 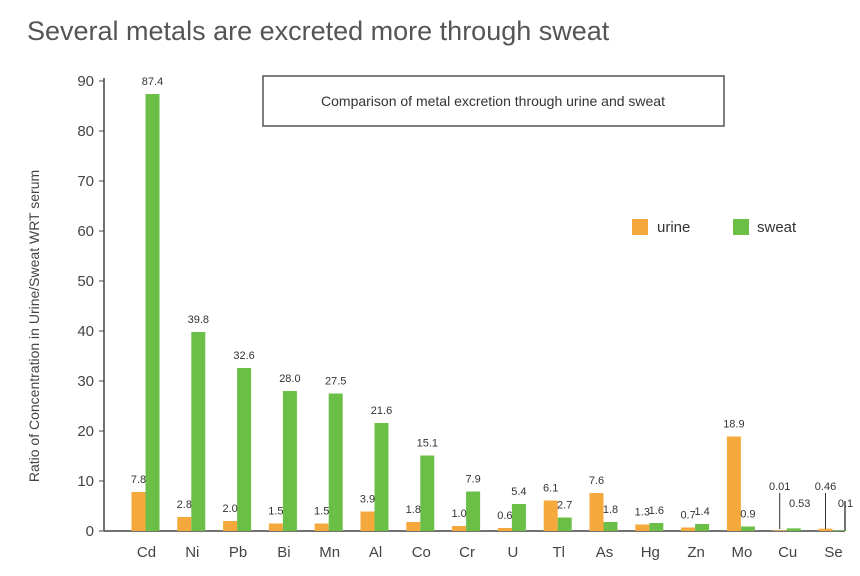 I want to click on bar-urine-Pb, so click(x=230, y=526).